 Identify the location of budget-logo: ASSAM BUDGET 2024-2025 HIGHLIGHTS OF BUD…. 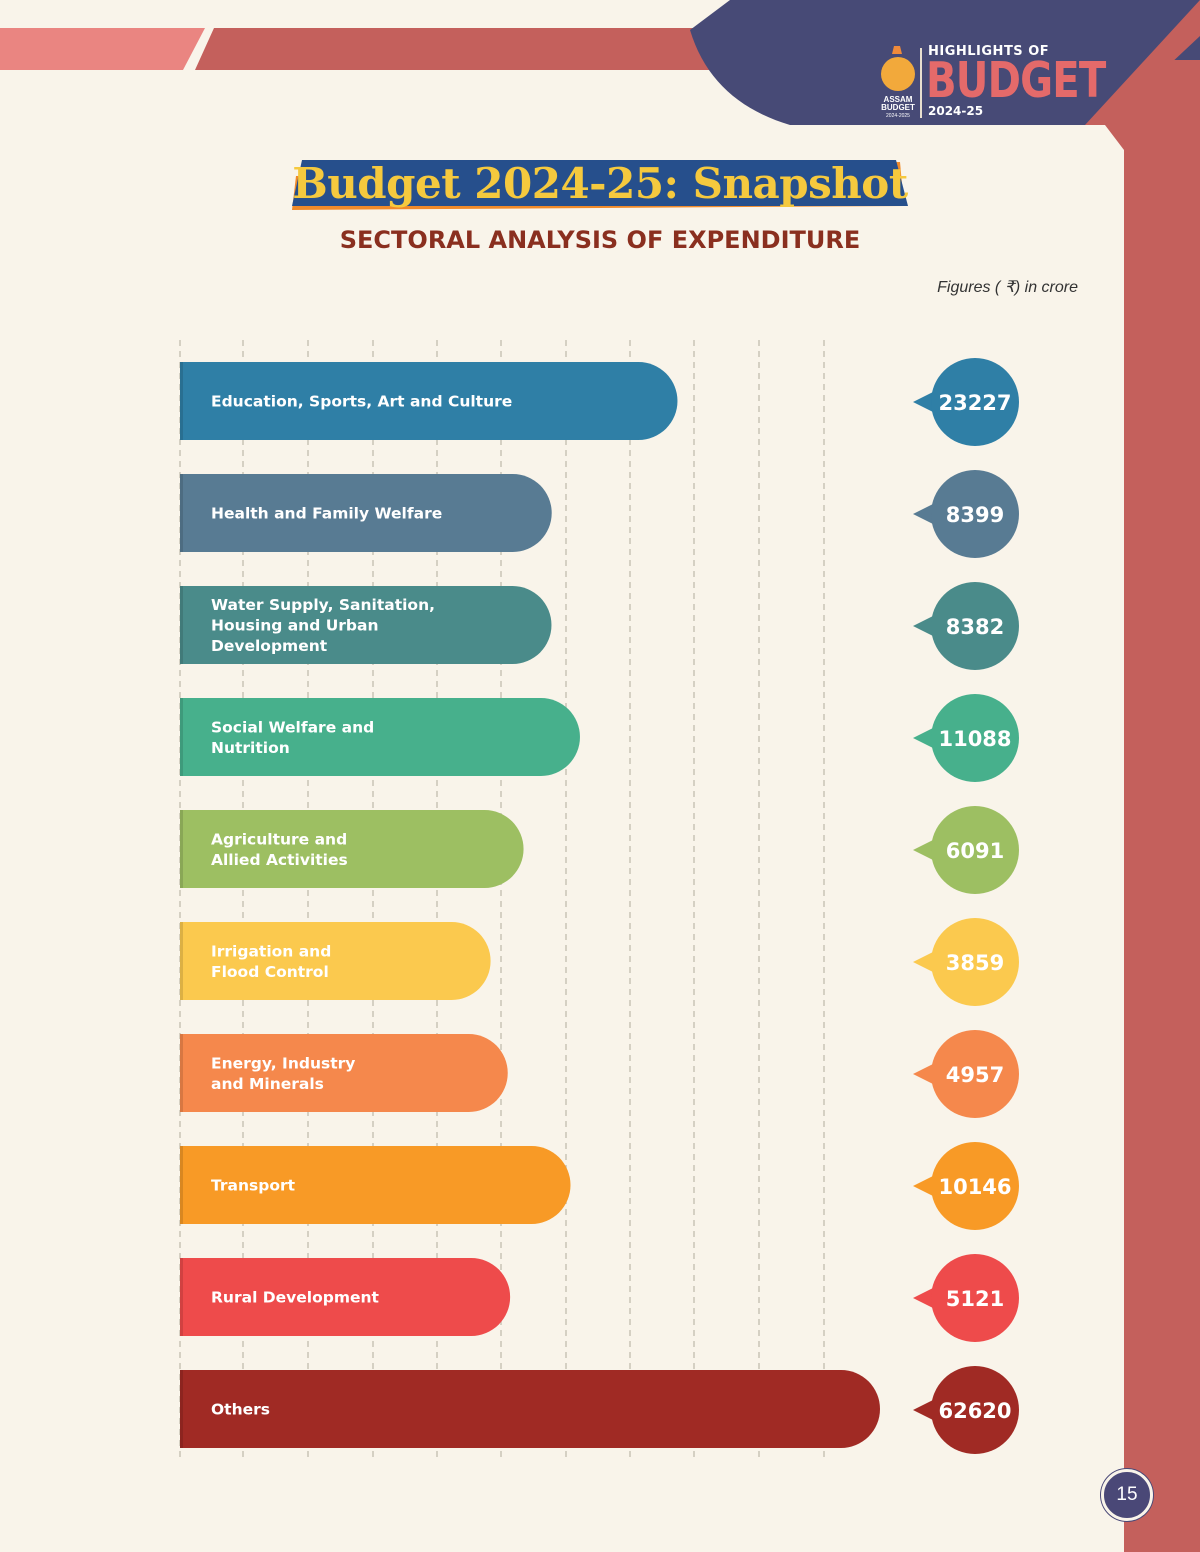
(991, 84).